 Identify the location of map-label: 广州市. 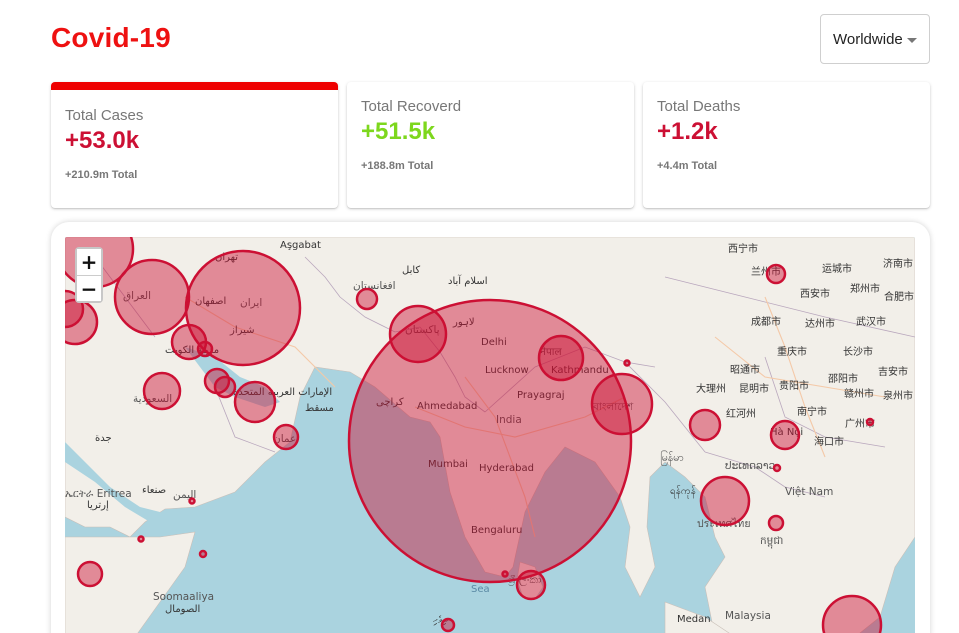
(860, 424).